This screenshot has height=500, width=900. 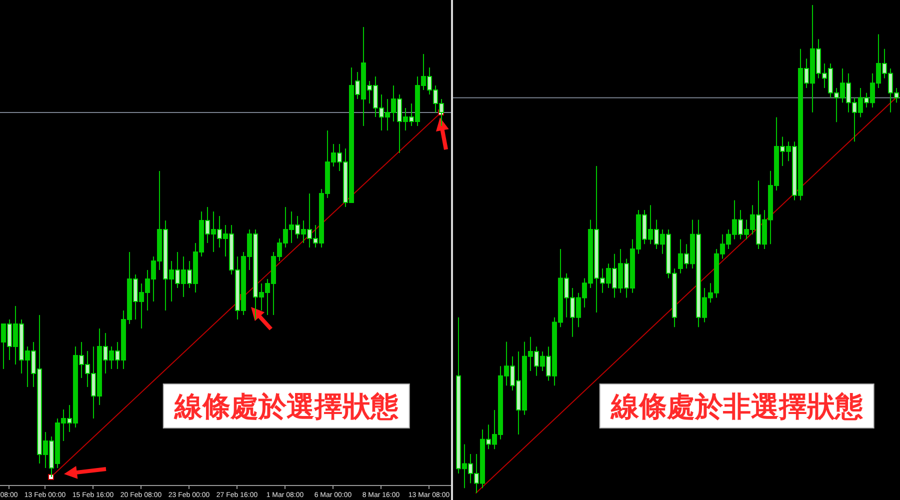 What do you see at coordinates (737, 407) in the screenshot?
I see `annotation: 線條處於非選擇狀態` at bounding box center [737, 407].